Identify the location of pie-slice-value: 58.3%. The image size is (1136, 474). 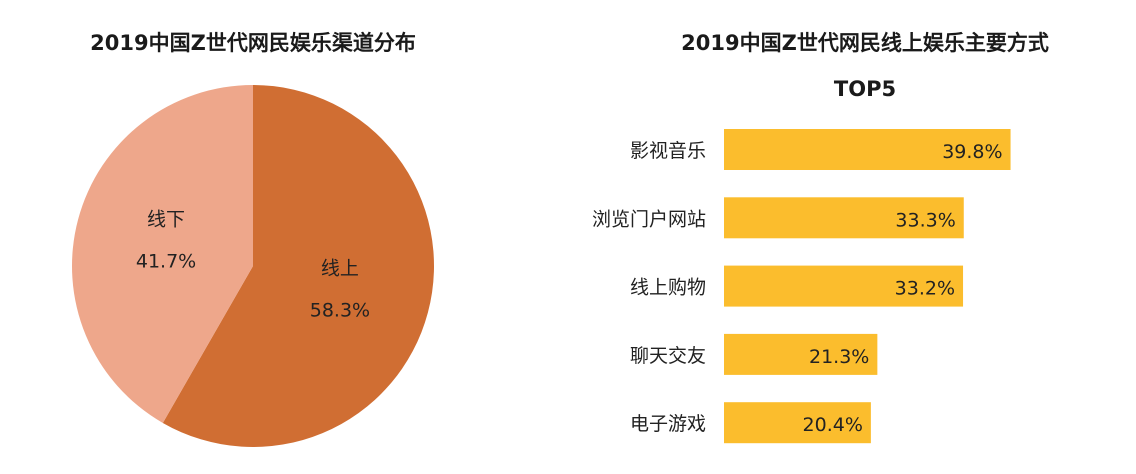
(340, 310).